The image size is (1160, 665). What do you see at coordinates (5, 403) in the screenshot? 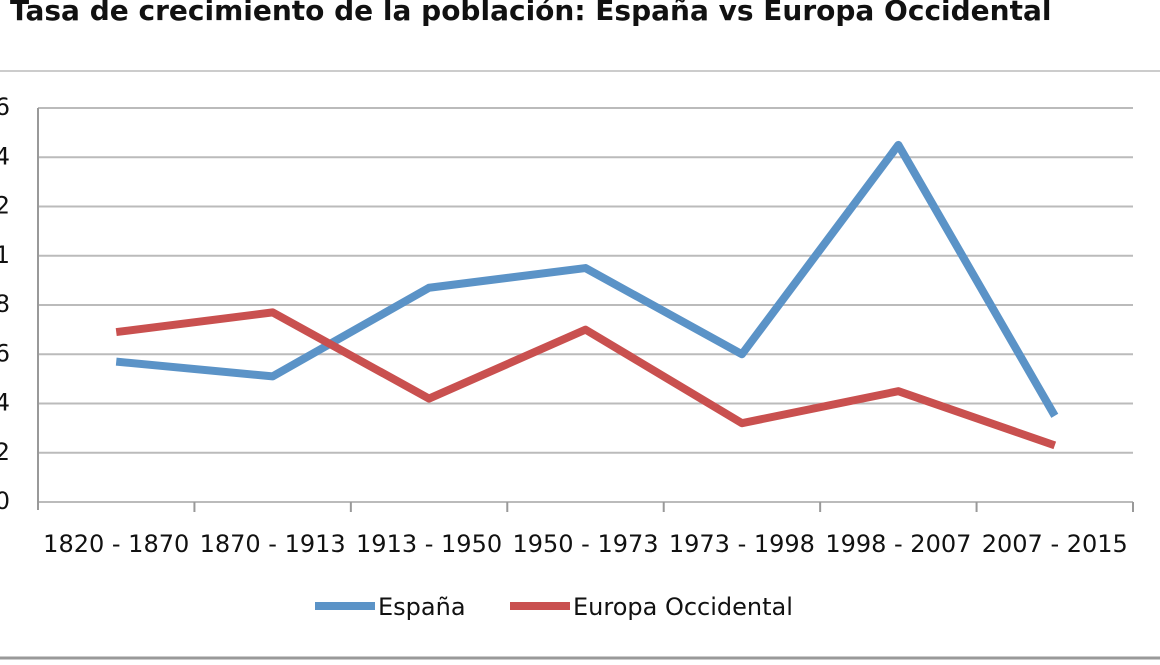
I see `y-tick-label: 0,4` at bounding box center [5, 403].